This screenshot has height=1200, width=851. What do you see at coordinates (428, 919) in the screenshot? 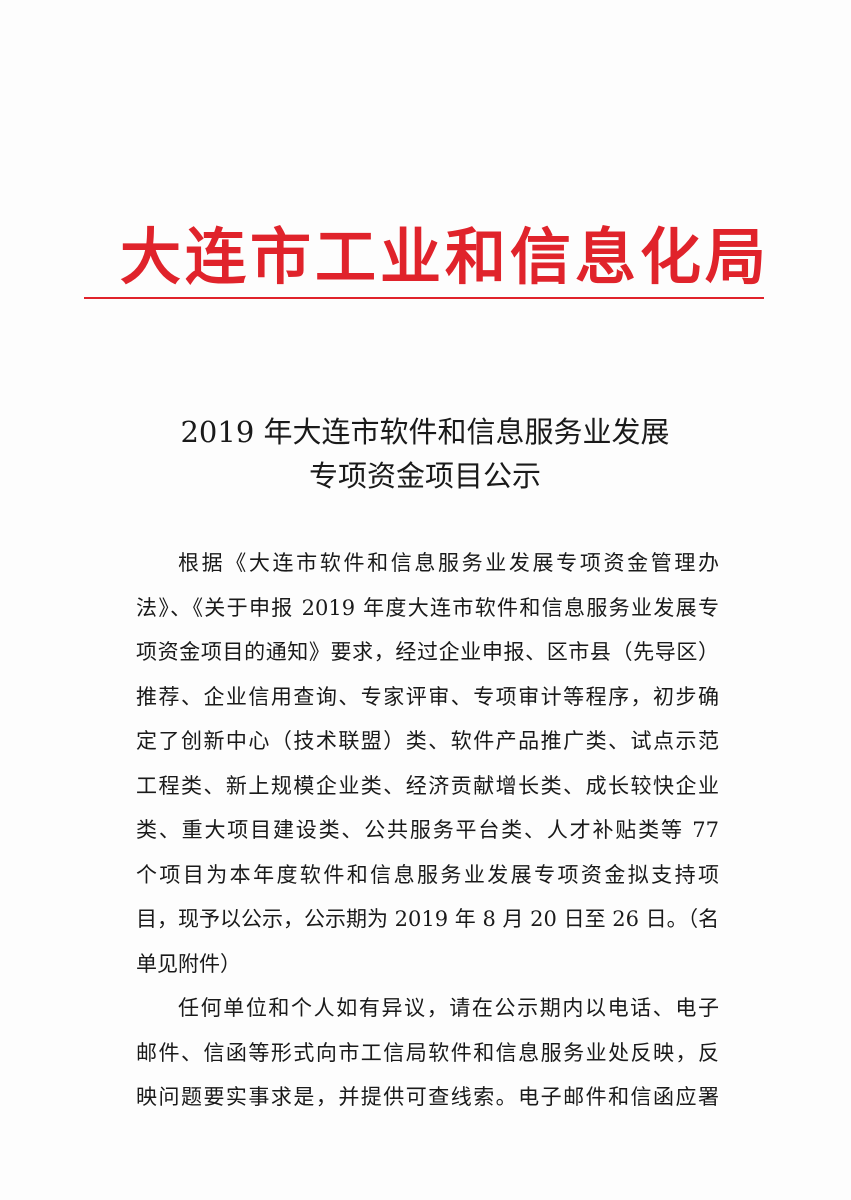
I see `body-line: 目，现予以公示，公示期为 2019 年 8 月 20 日至 26 日。（名` at bounding box center [428, 919].